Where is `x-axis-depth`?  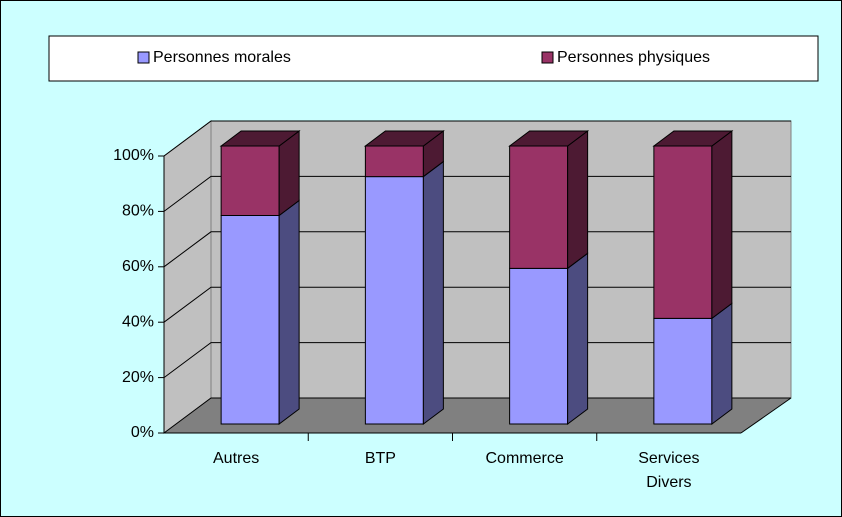
x-axis-depth is located at coordinates (766, 415).